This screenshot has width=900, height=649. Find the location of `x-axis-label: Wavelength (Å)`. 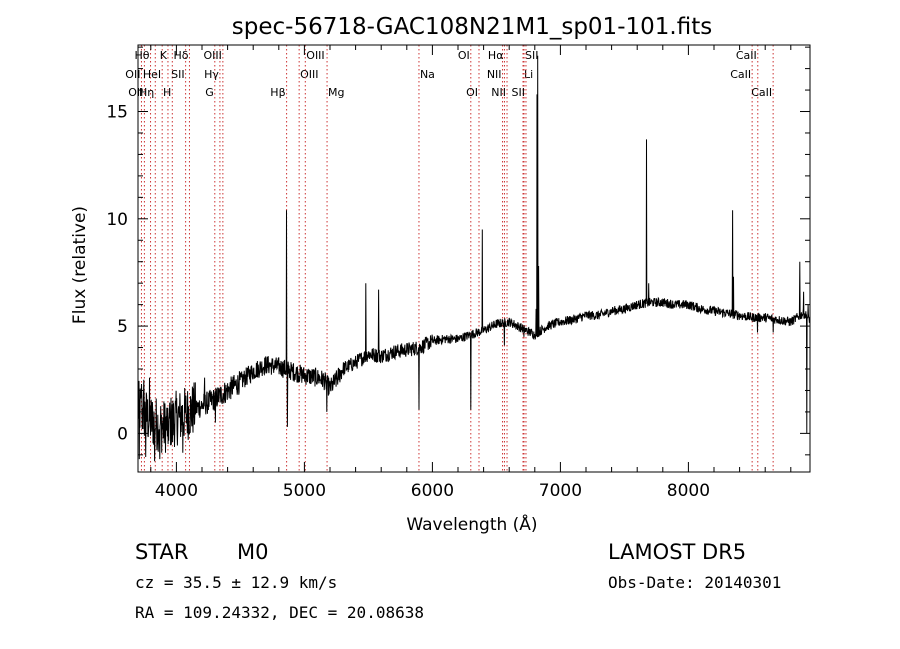

x-axis-label: Wavelength (Å) is located at coordinates (471, 524).